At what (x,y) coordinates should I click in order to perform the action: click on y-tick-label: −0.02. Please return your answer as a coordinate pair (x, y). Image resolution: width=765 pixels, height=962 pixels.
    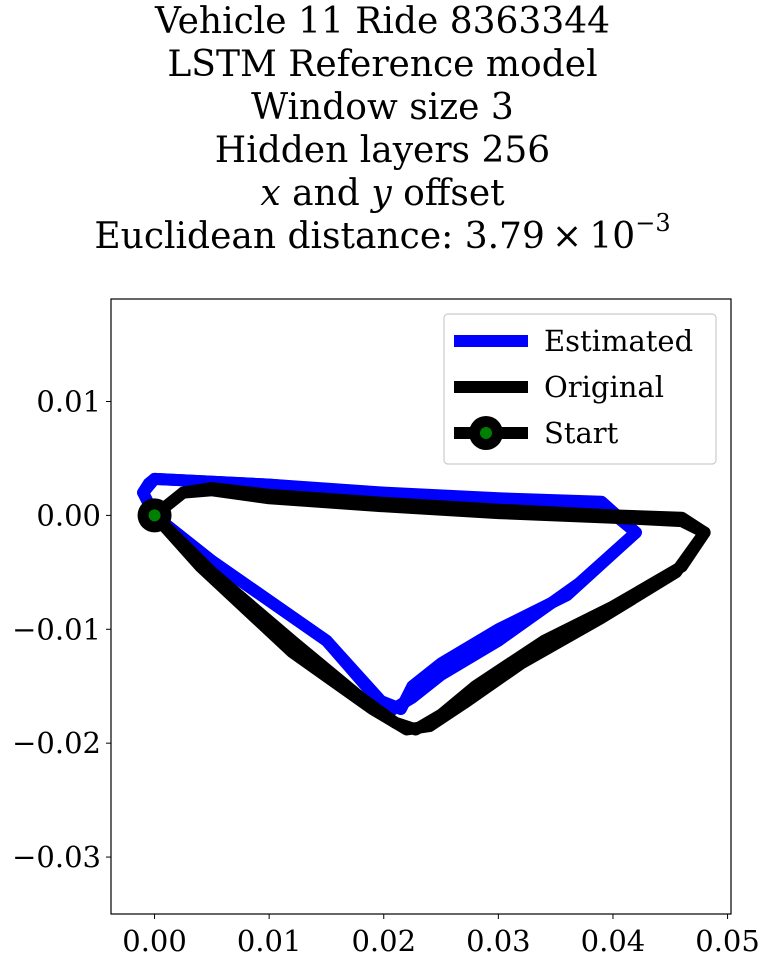
    Looking at the image, I should click on (56, 743).